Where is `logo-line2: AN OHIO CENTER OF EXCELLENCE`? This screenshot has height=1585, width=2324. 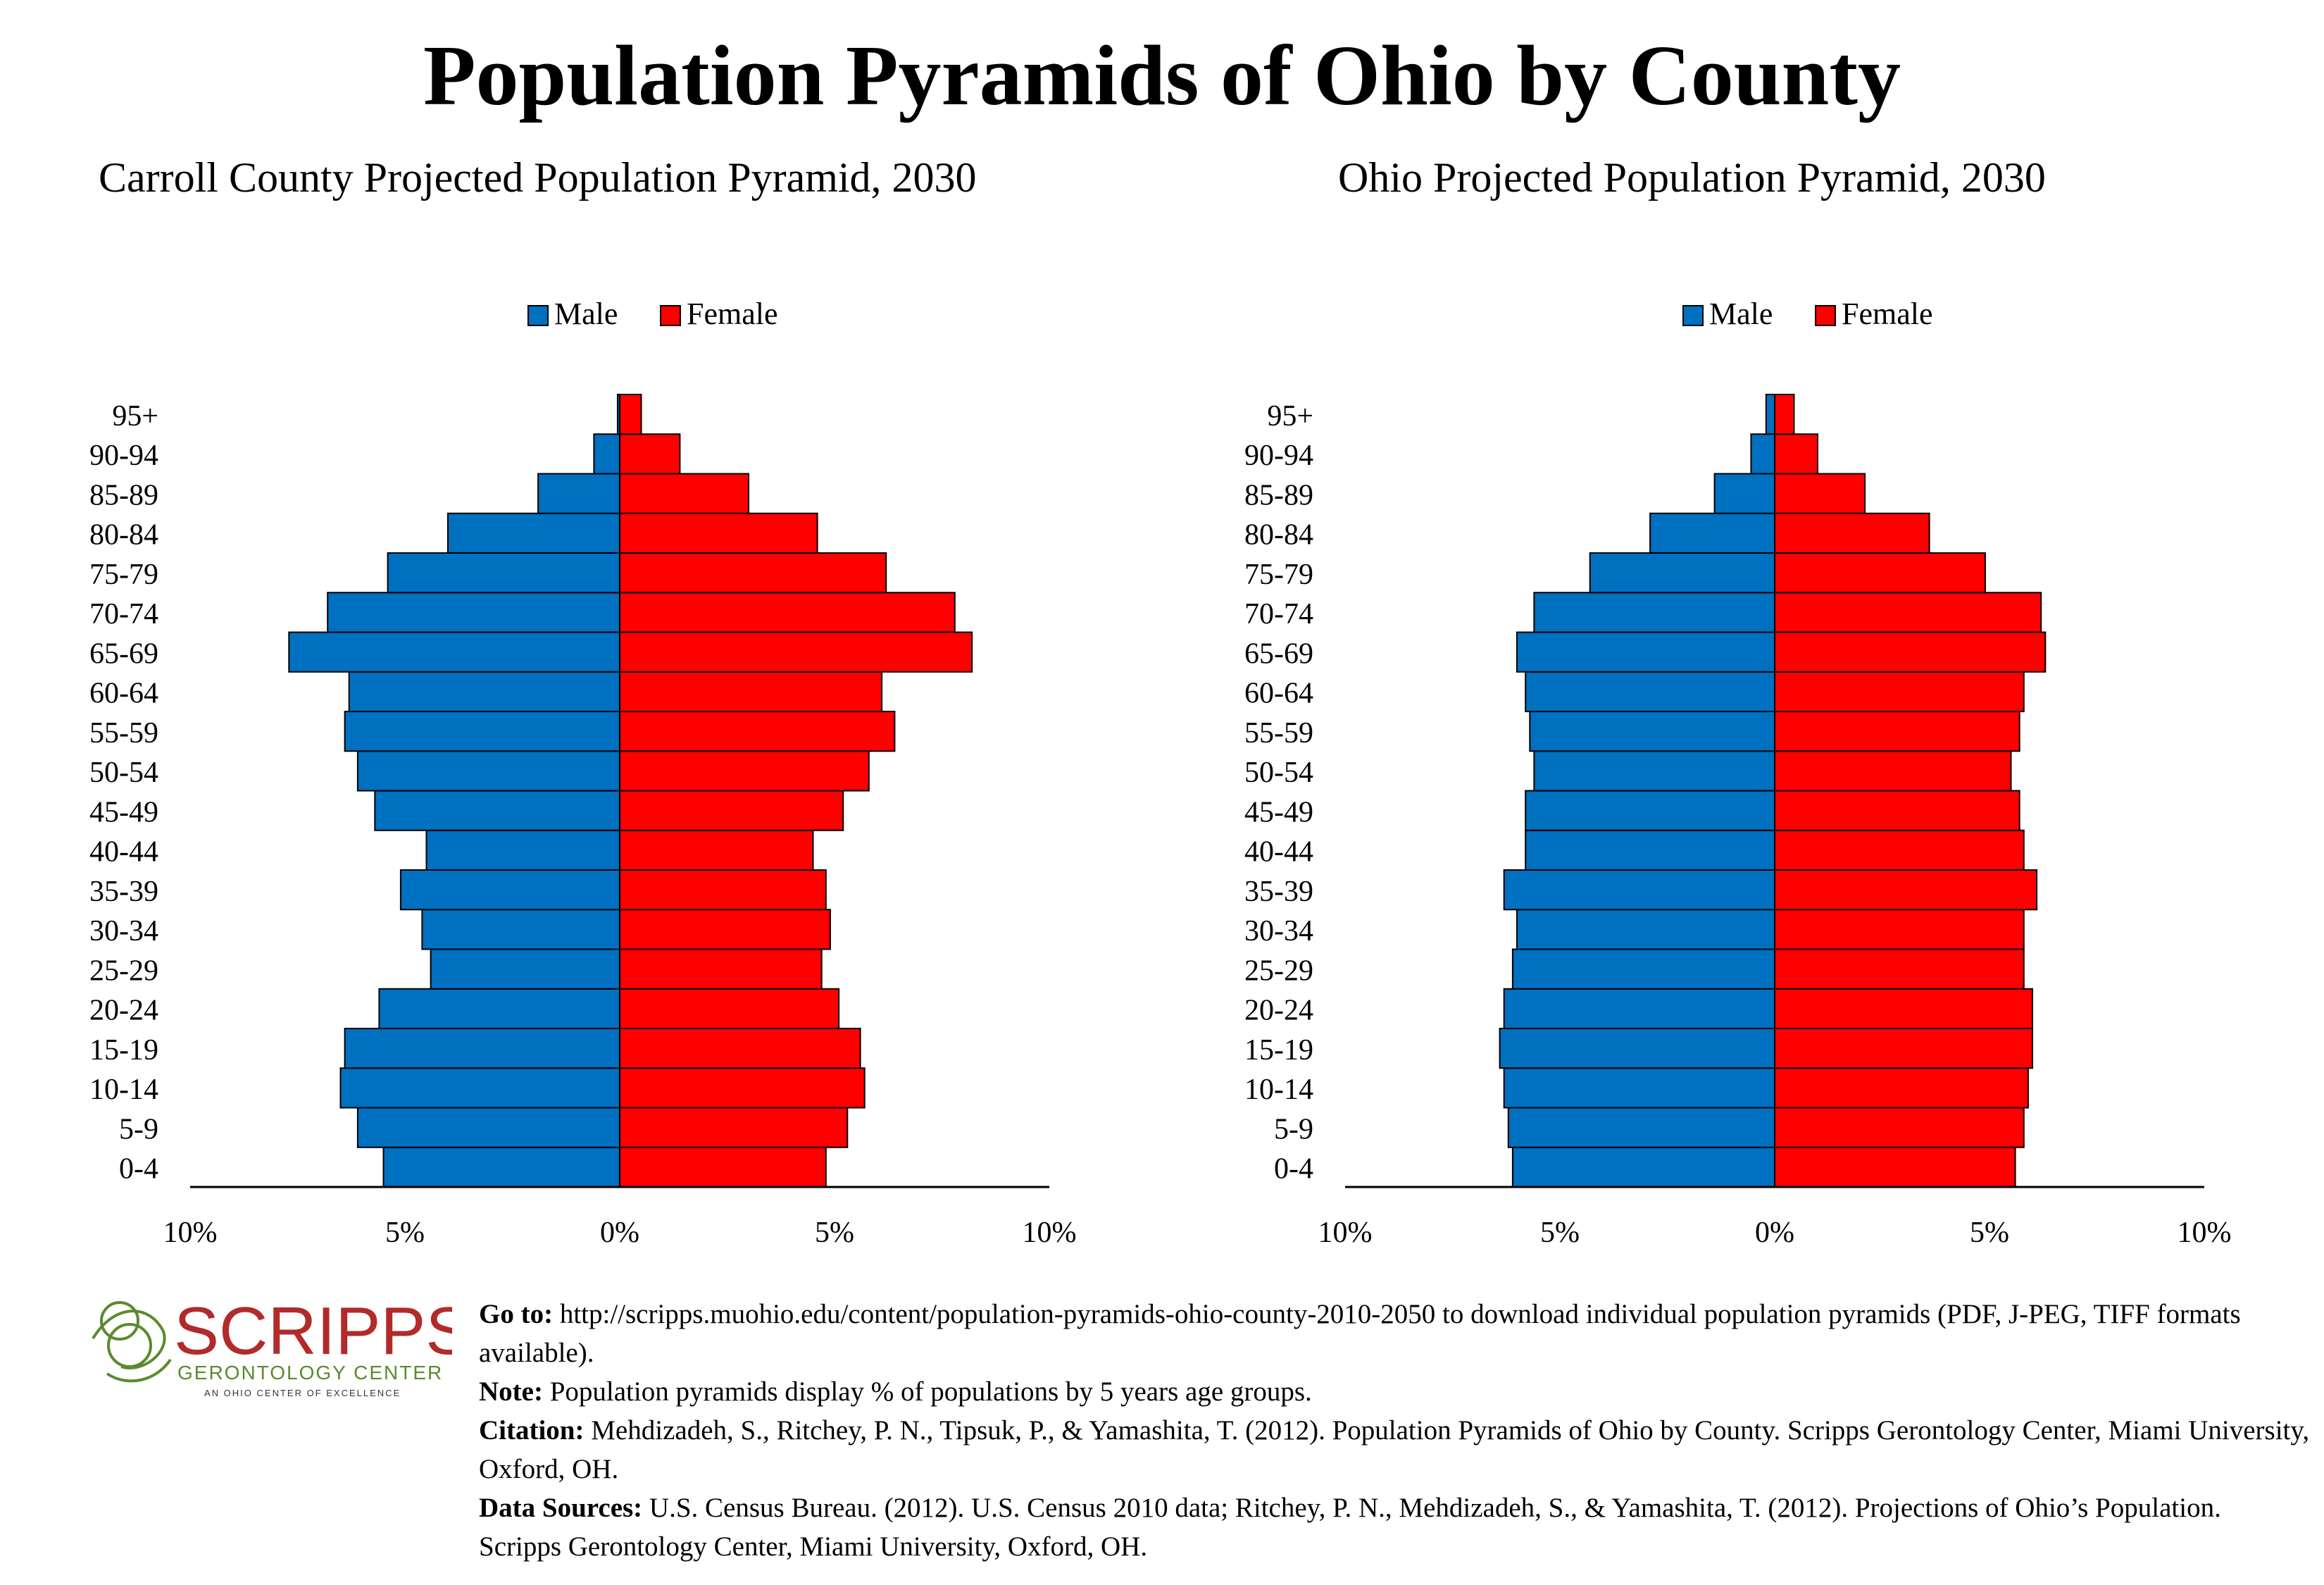
logo-line2: AN OHIO CENTER OF EXCELLENCE is located at coordinates (302, 1393).